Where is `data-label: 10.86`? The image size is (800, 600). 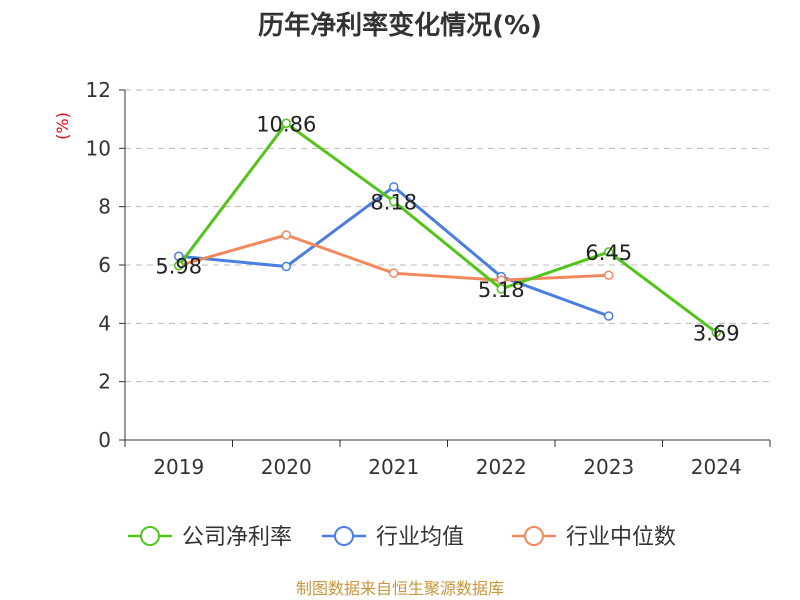
data-label: 10.86 is located at coordinates (286, 124).